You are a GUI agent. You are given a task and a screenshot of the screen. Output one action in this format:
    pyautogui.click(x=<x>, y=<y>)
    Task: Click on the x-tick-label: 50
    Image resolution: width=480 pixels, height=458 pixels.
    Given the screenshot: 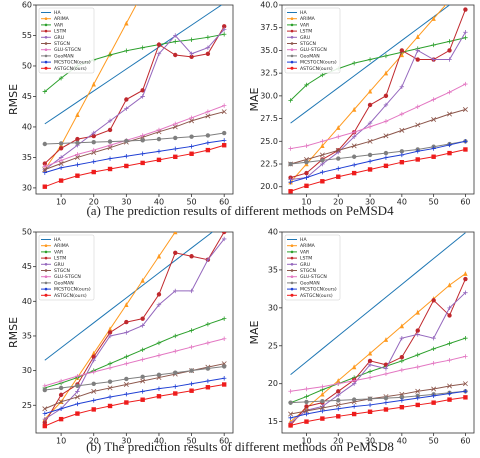 What is the action you would take?
    pyautogui.click(x=434, y=202)
    